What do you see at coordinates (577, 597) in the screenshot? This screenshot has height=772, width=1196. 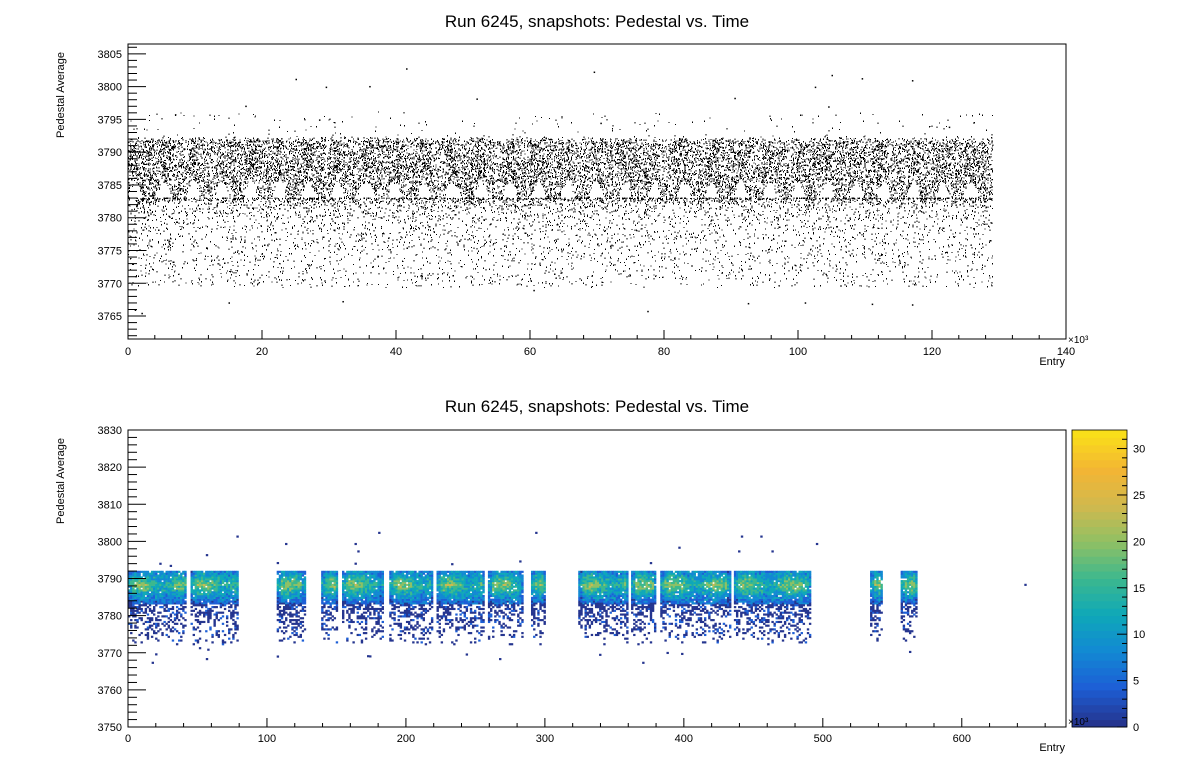 I see `heatmap-cells` at bounding box center [577, 597].